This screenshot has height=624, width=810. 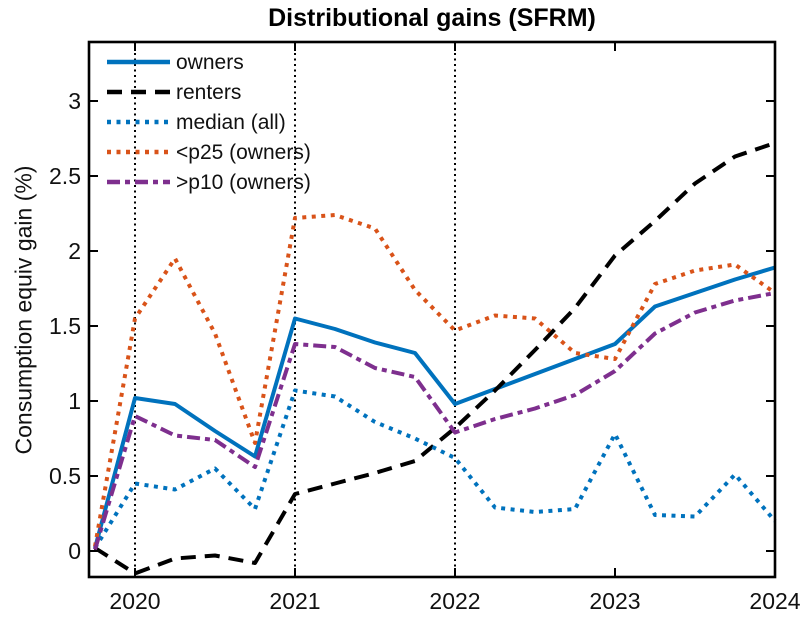 What do you see at coordinates (454, 601) in the screenshot?
I see `x-tick-label: 2022` at bounding box center [454, 601].